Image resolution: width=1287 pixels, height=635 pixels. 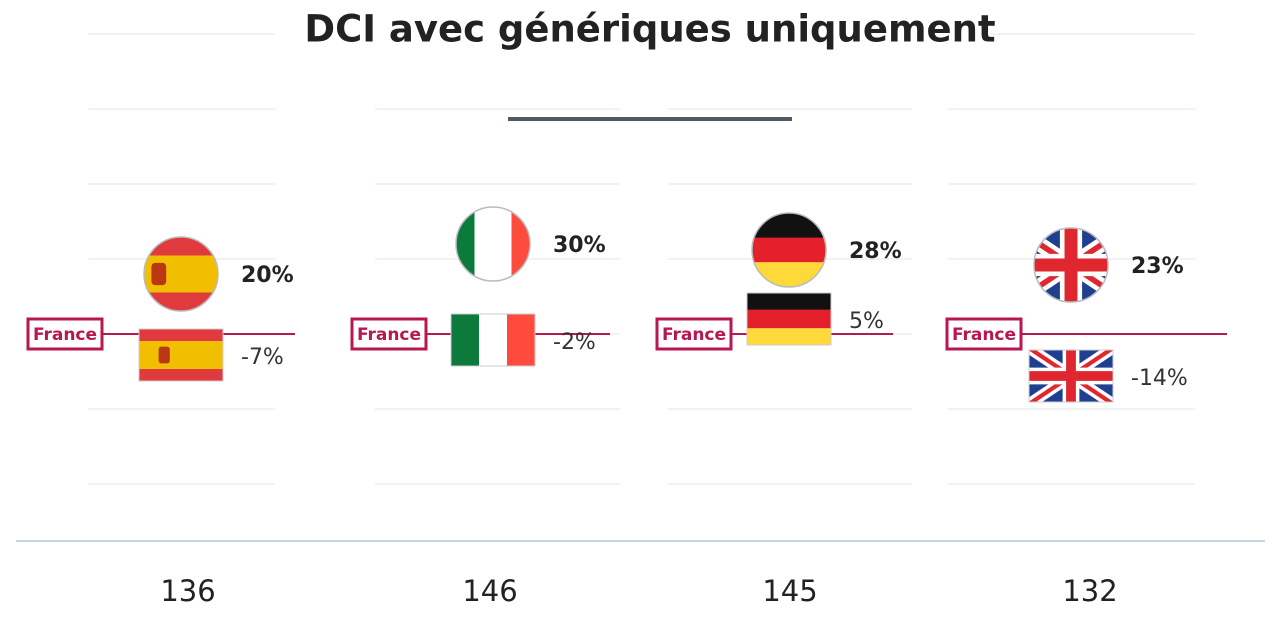 I want to click on total-label: 146, so click(x=489, y=591).